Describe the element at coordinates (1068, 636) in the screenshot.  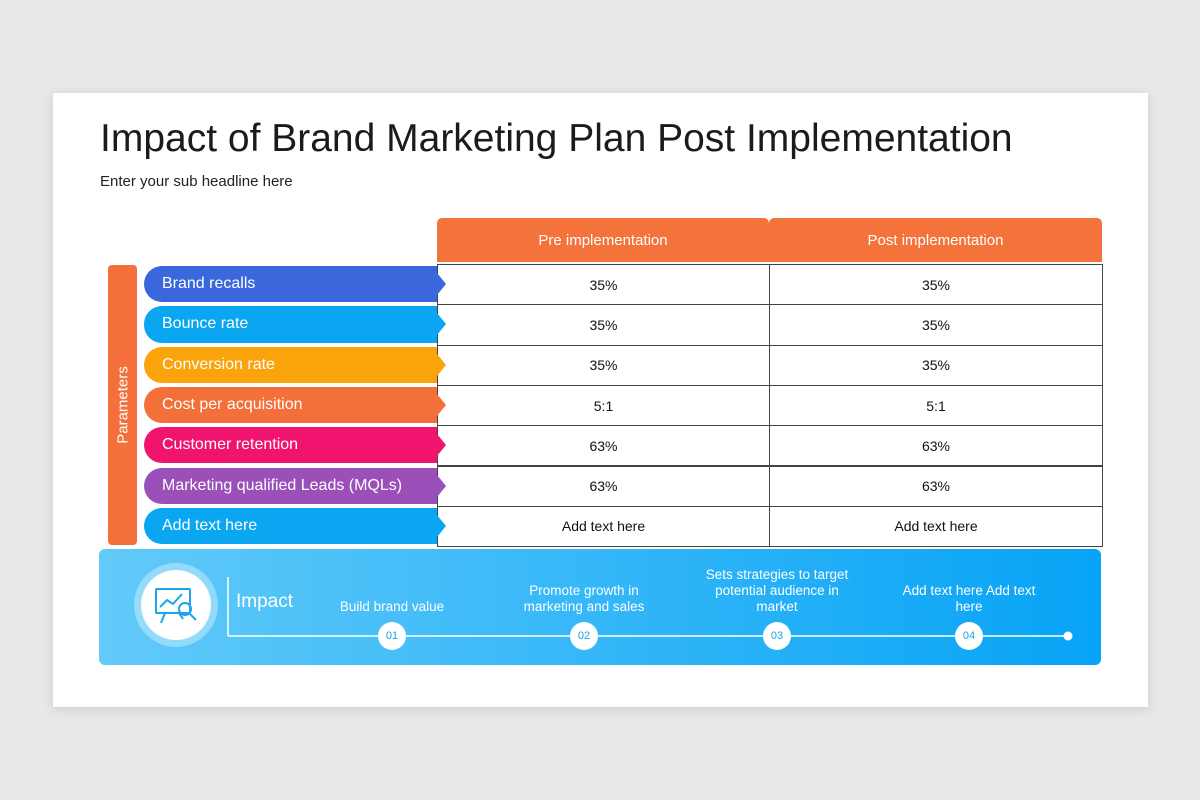
I see `timeline-end` at that location.